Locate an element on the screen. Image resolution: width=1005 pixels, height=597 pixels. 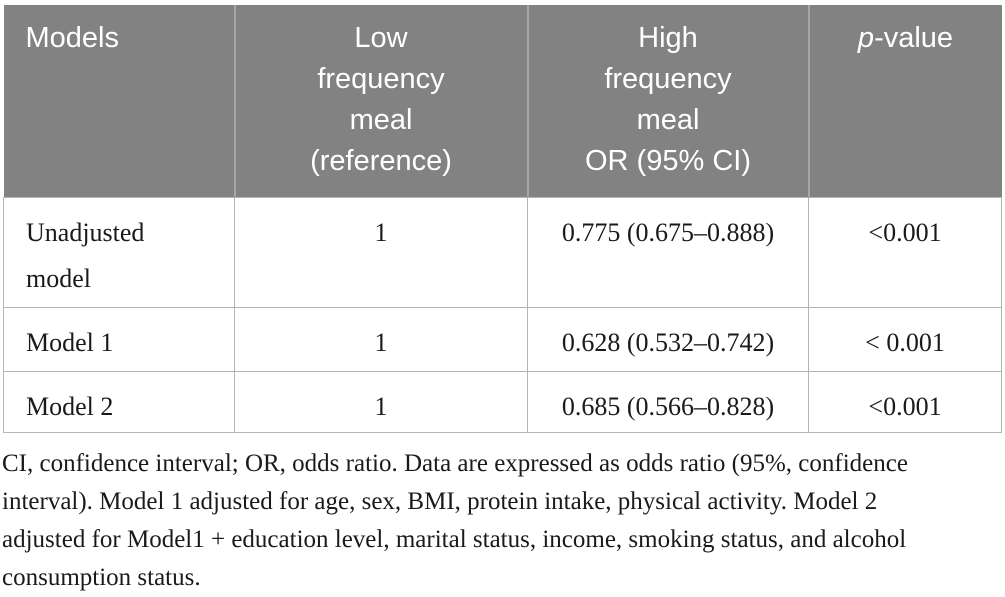
p-value-cell: < 0.001 is located at coordinates (905, 339).